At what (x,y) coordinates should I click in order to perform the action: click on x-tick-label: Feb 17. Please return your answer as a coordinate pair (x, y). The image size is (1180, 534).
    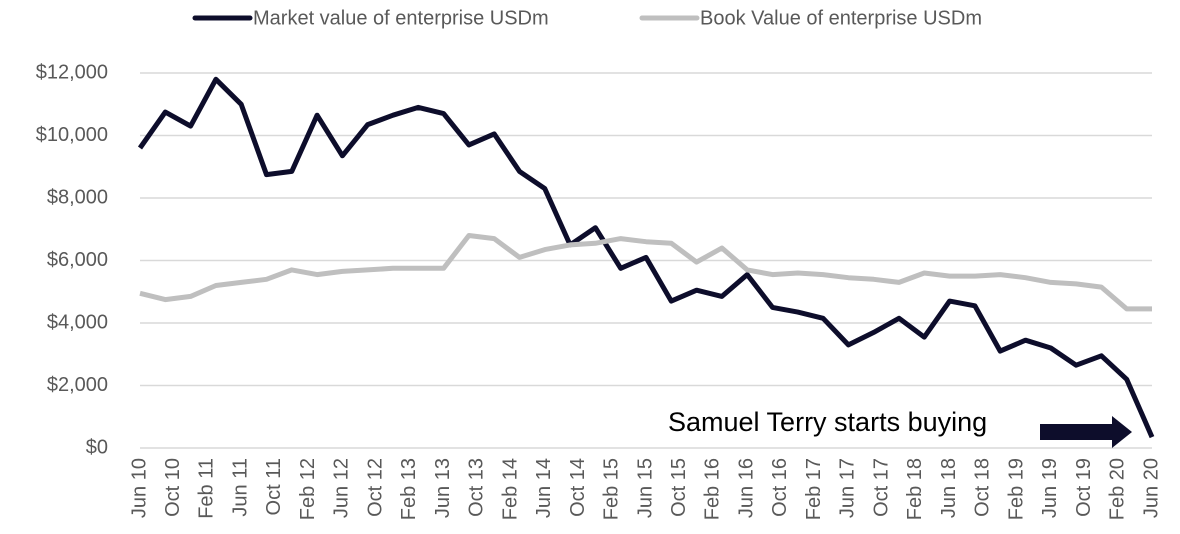
    Looking at the image, I should click on (814, 489).